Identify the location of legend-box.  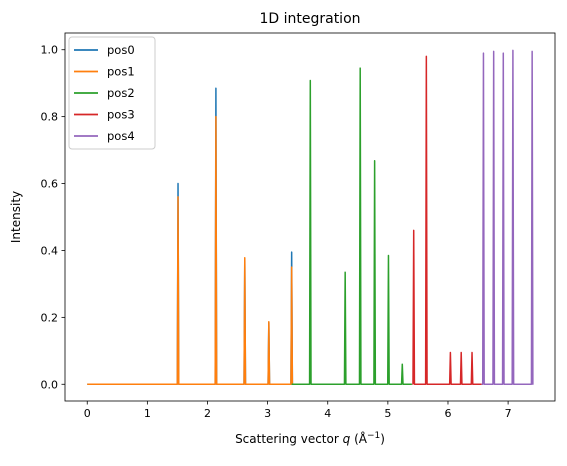
(112, 93).